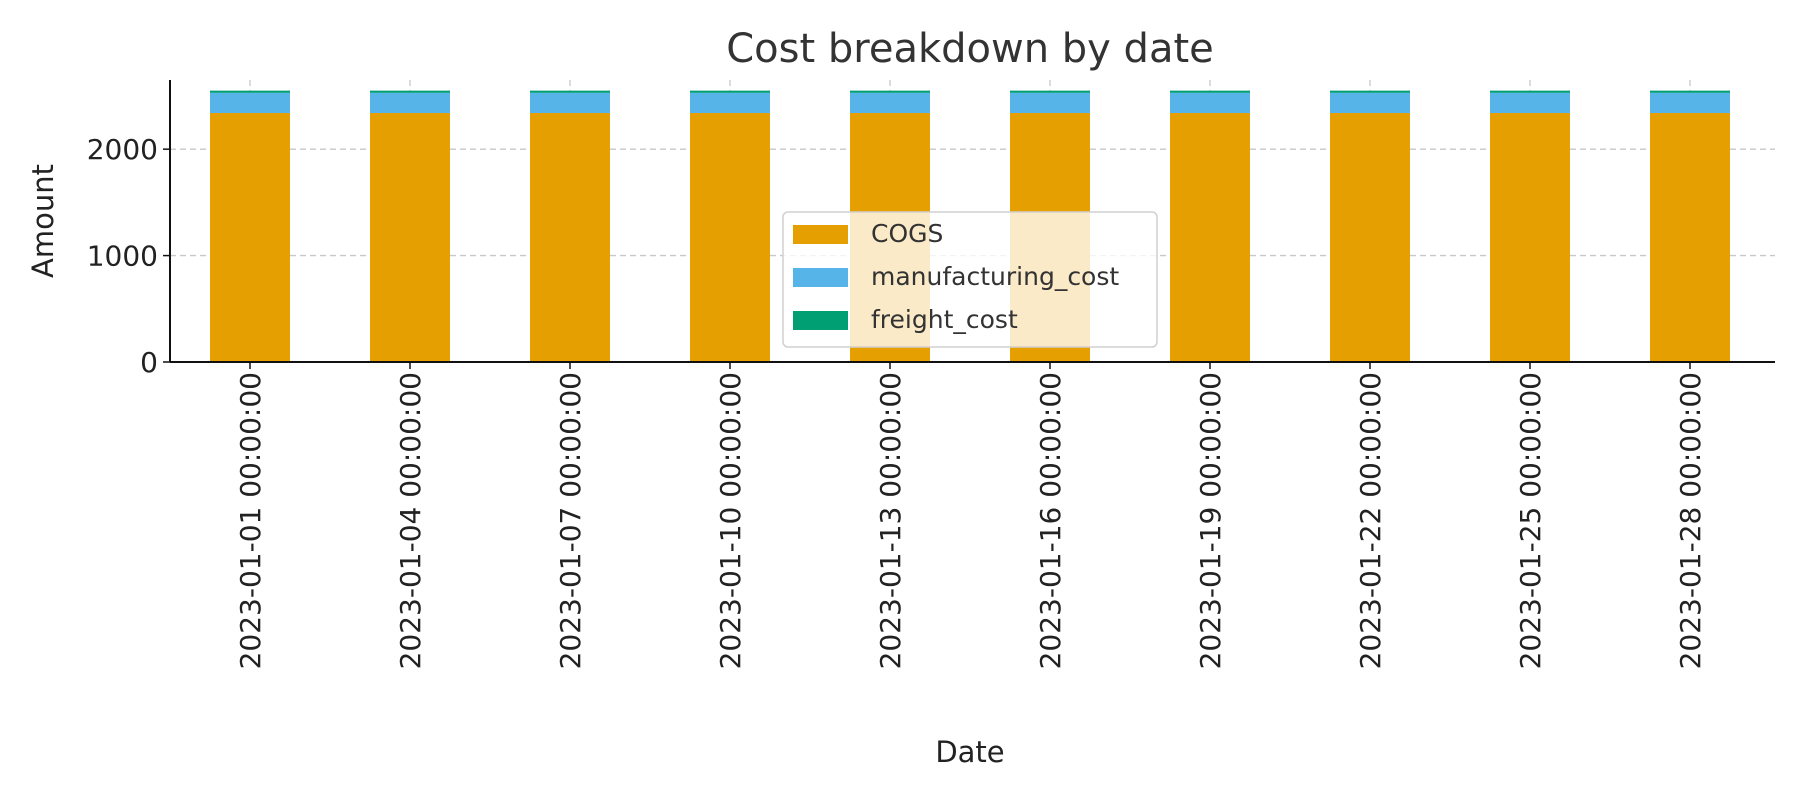 This screenshot has width=1800, height=800. I want to click on legend: COGS manufacturing_cost freight_cost, so click(970, 279).